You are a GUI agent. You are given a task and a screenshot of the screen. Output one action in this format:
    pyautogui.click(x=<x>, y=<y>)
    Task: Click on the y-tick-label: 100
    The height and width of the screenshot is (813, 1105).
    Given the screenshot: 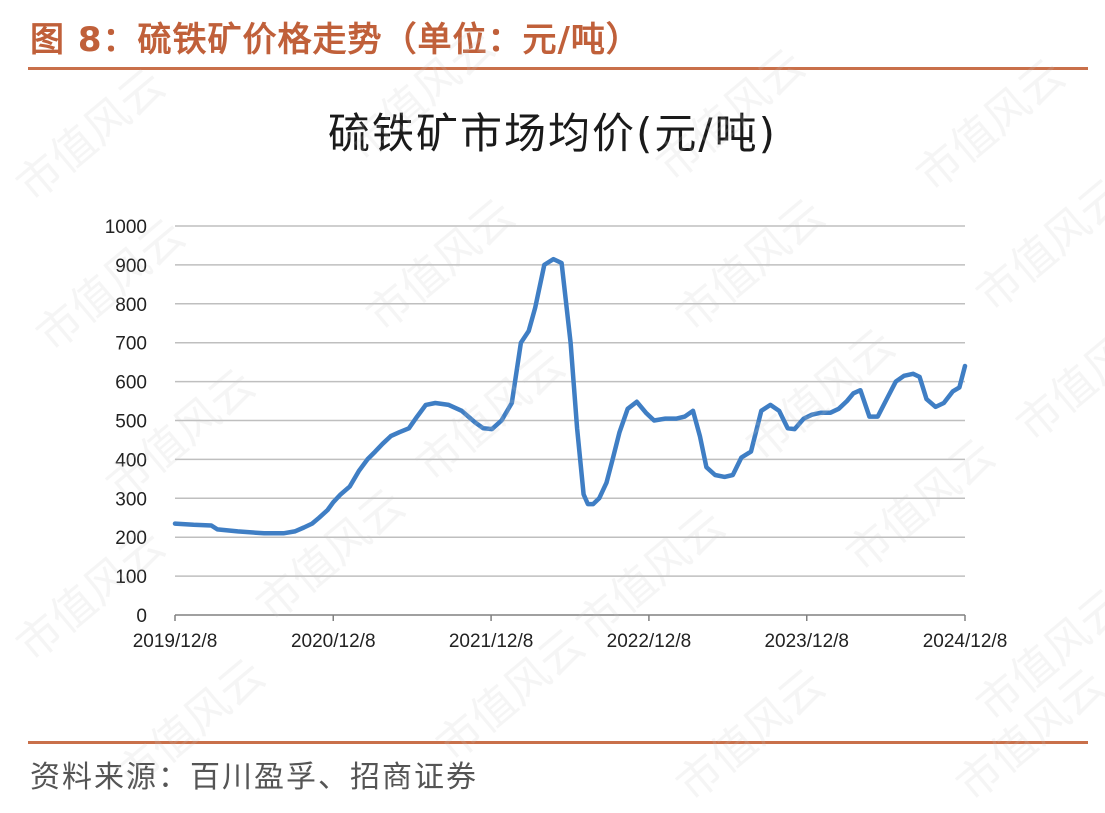 What is the action you would take?
    pyautogui.click(x=131, y=577)
    